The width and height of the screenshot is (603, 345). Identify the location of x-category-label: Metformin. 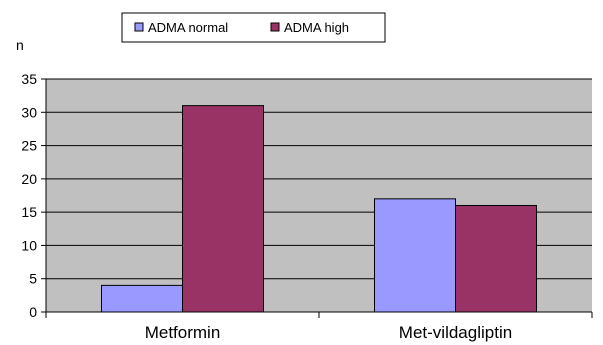
(183, 332).